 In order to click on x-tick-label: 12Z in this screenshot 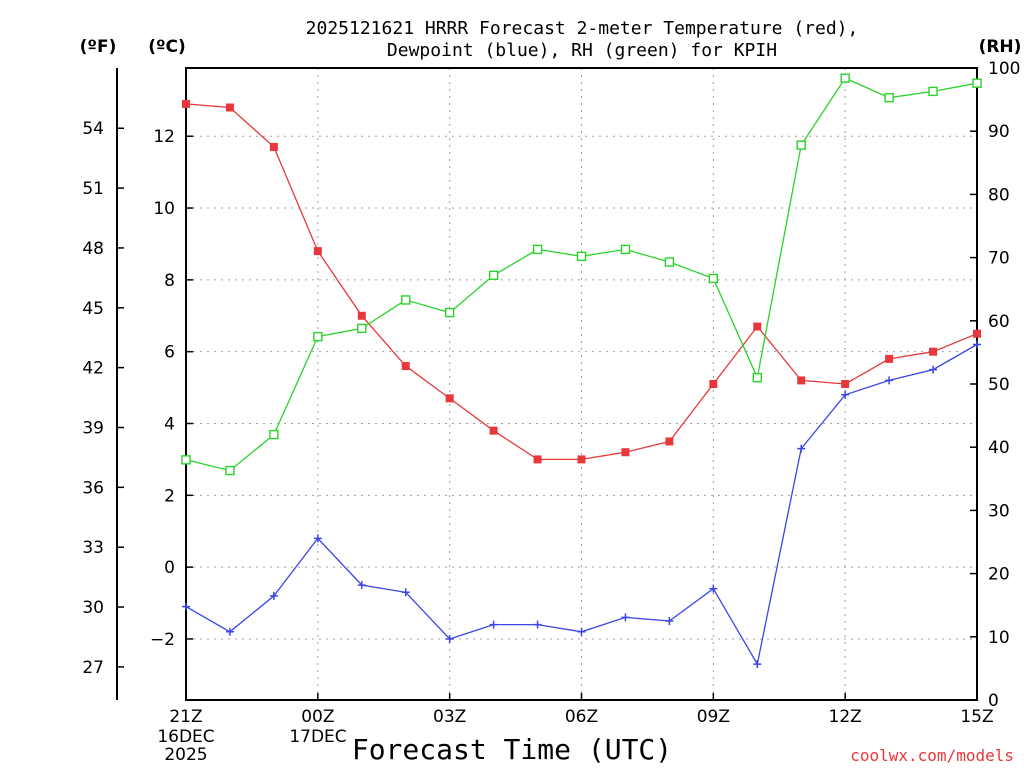, I will do `click(845, 717)`.